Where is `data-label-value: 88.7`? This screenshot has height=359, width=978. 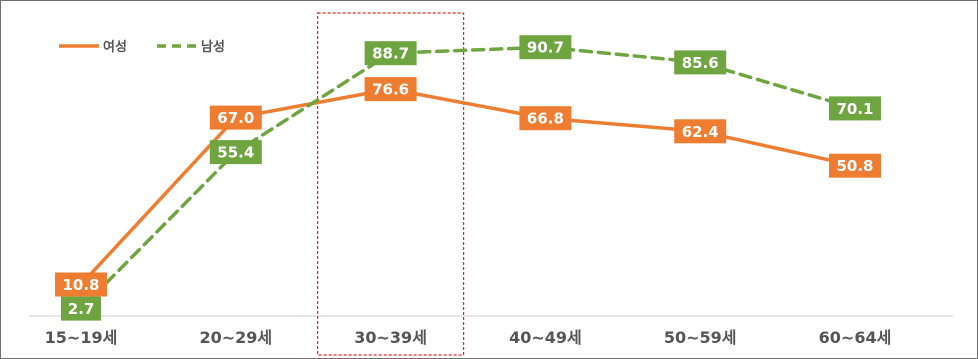
data-label-value: 88.7 is located at coordinates (390, 54).